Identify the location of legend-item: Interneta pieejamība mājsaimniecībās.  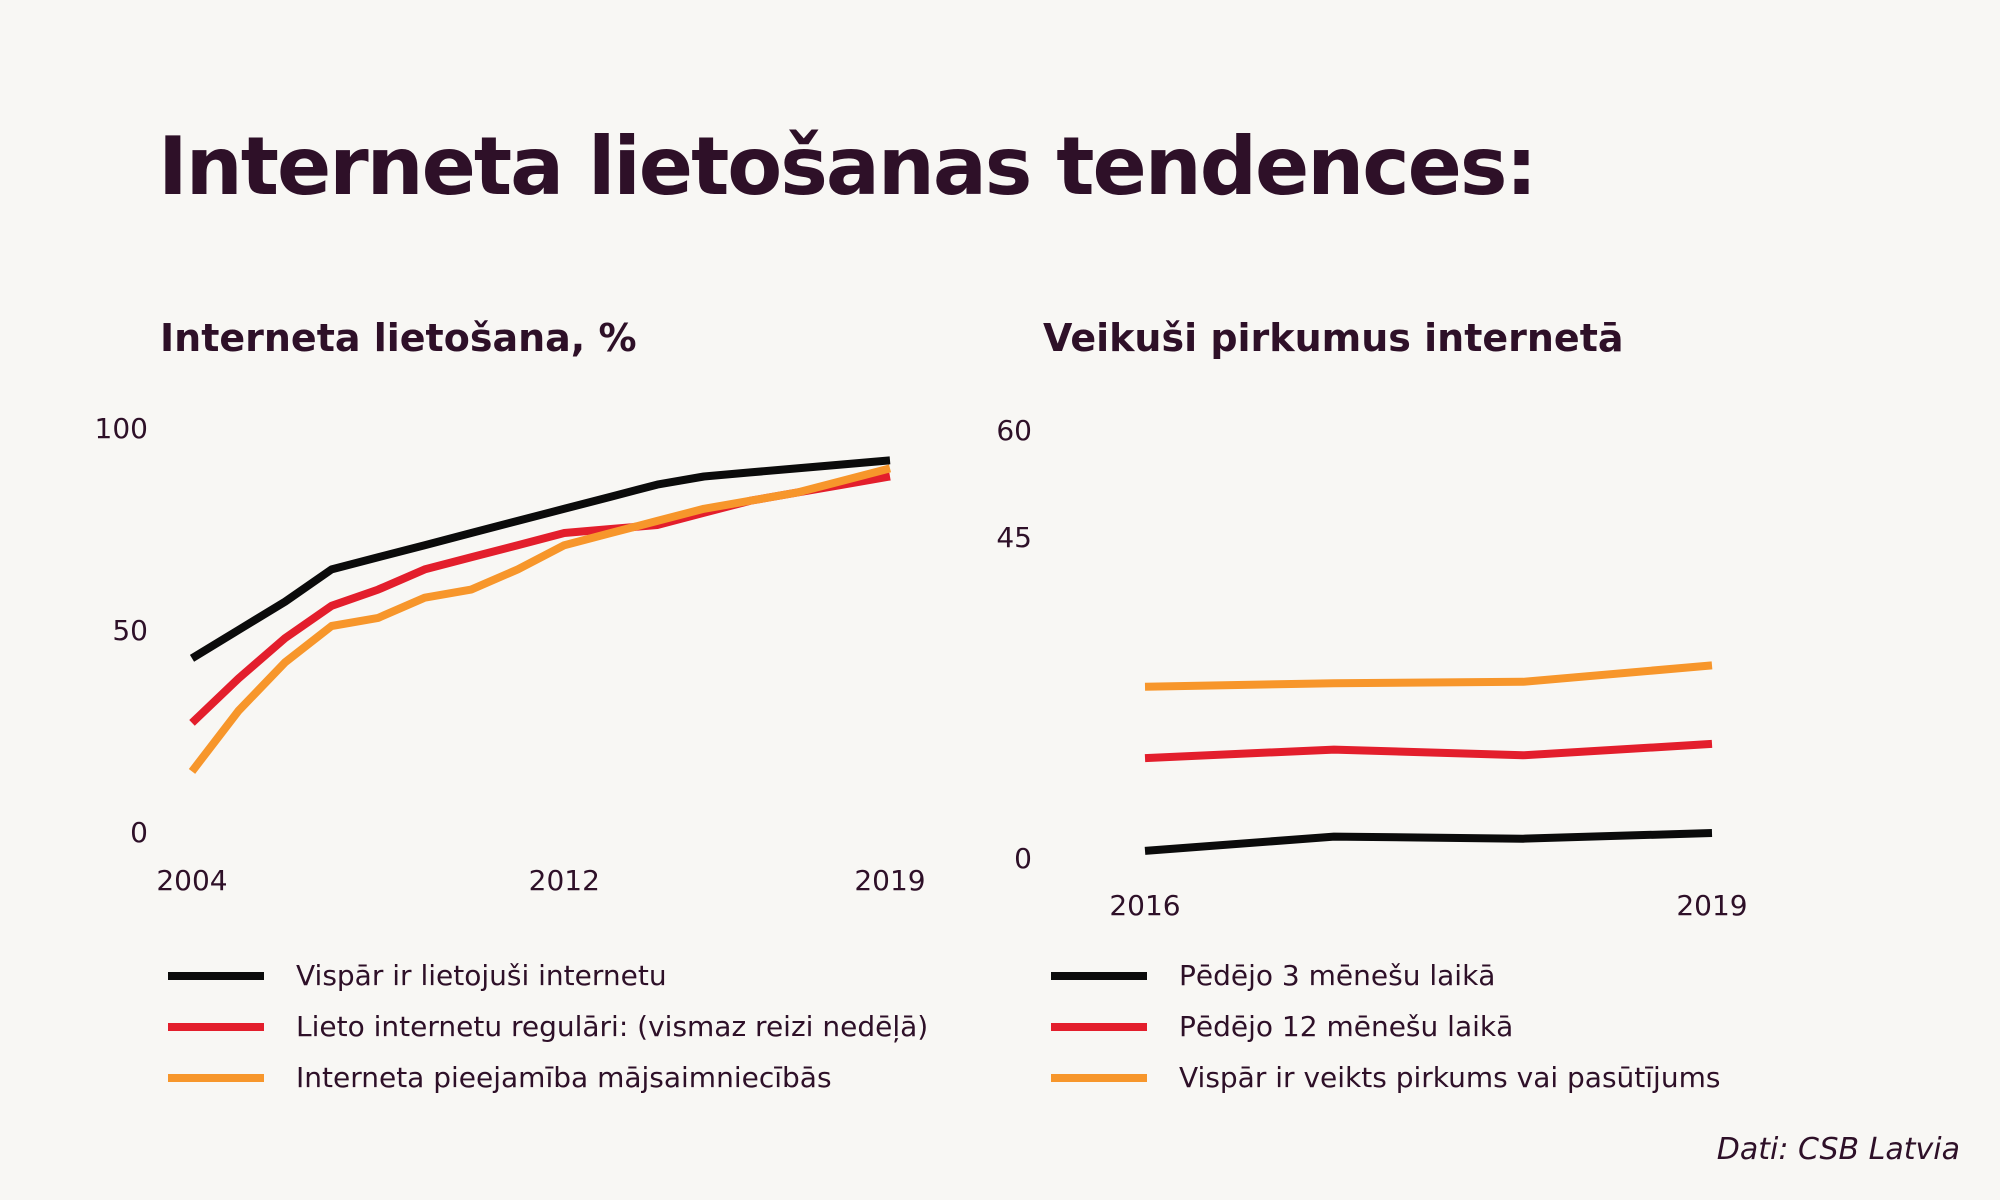
(548, 1077).